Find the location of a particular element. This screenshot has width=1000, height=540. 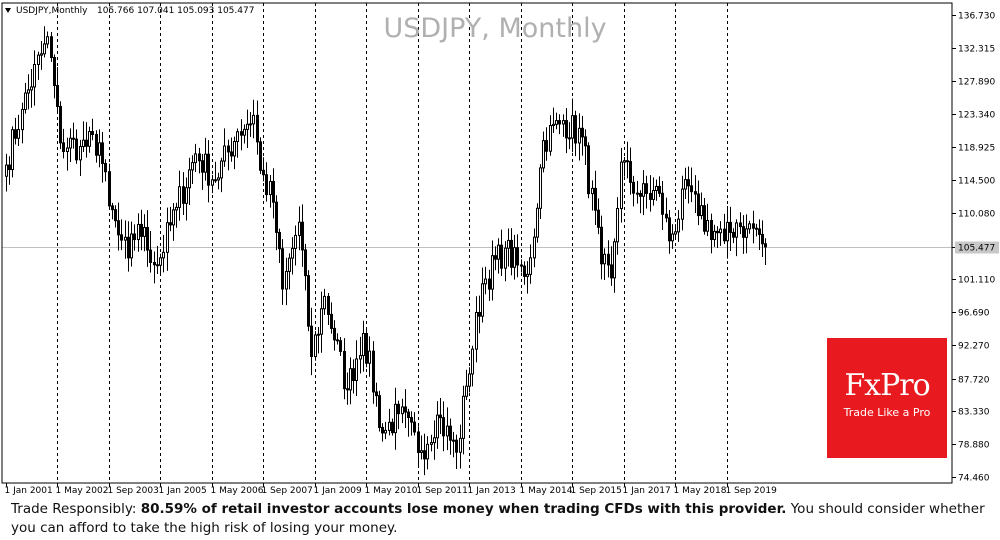

fxpro-logo: FxPro Trade Like a Pro is located at coordinates (887, 398).